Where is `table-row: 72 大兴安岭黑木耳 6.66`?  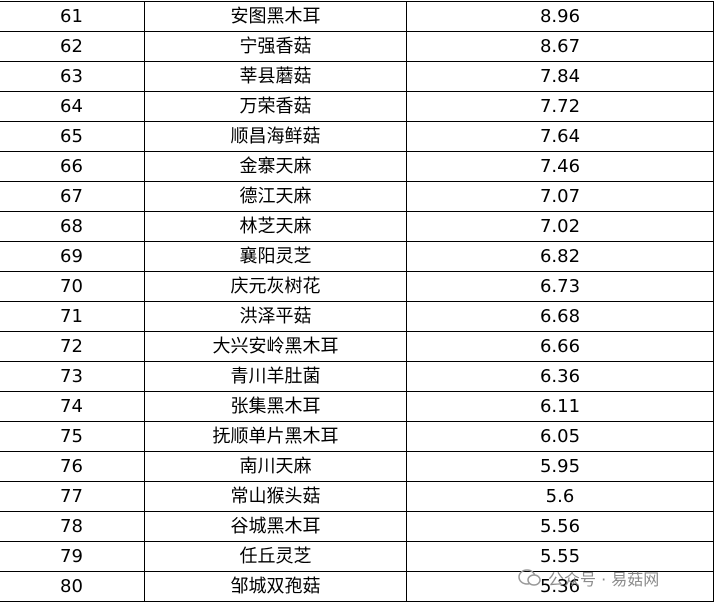 table-row: 72 大兴安岭黑木耳 6.66 is located at coordinates (357, 346).